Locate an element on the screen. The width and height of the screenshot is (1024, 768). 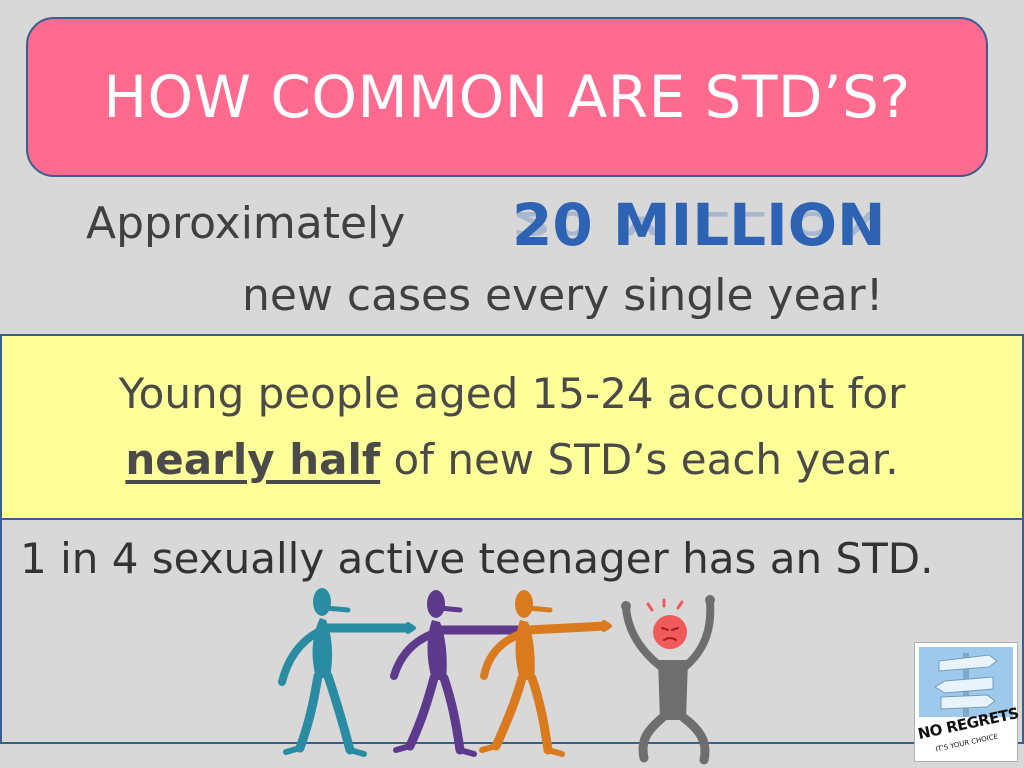
twenty-million-text: 20 MILLION is located at coordinates (699, 225).